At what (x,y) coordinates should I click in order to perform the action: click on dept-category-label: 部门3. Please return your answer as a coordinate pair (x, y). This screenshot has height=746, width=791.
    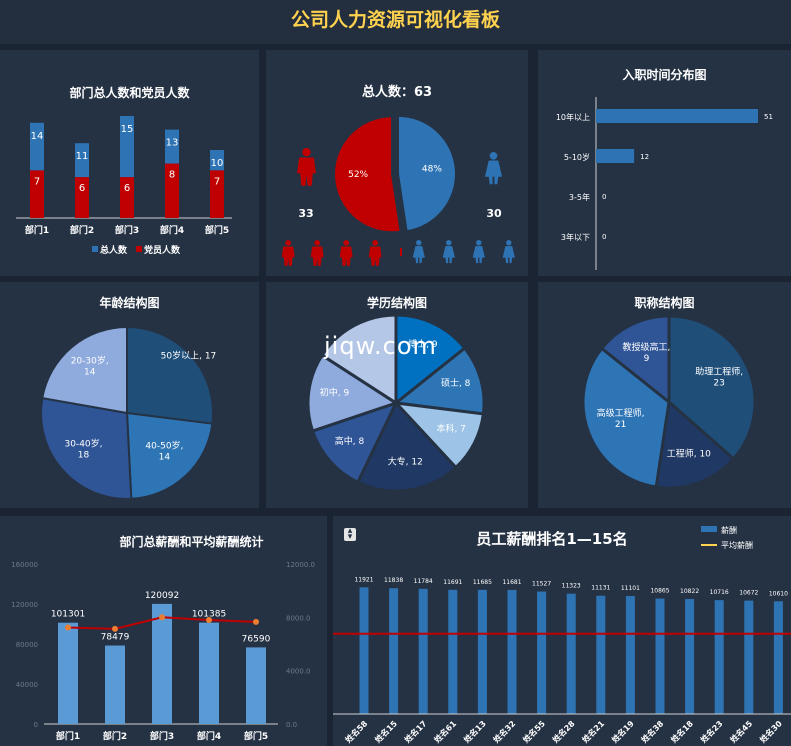
    Looking at the image, I should click on (127, 230).